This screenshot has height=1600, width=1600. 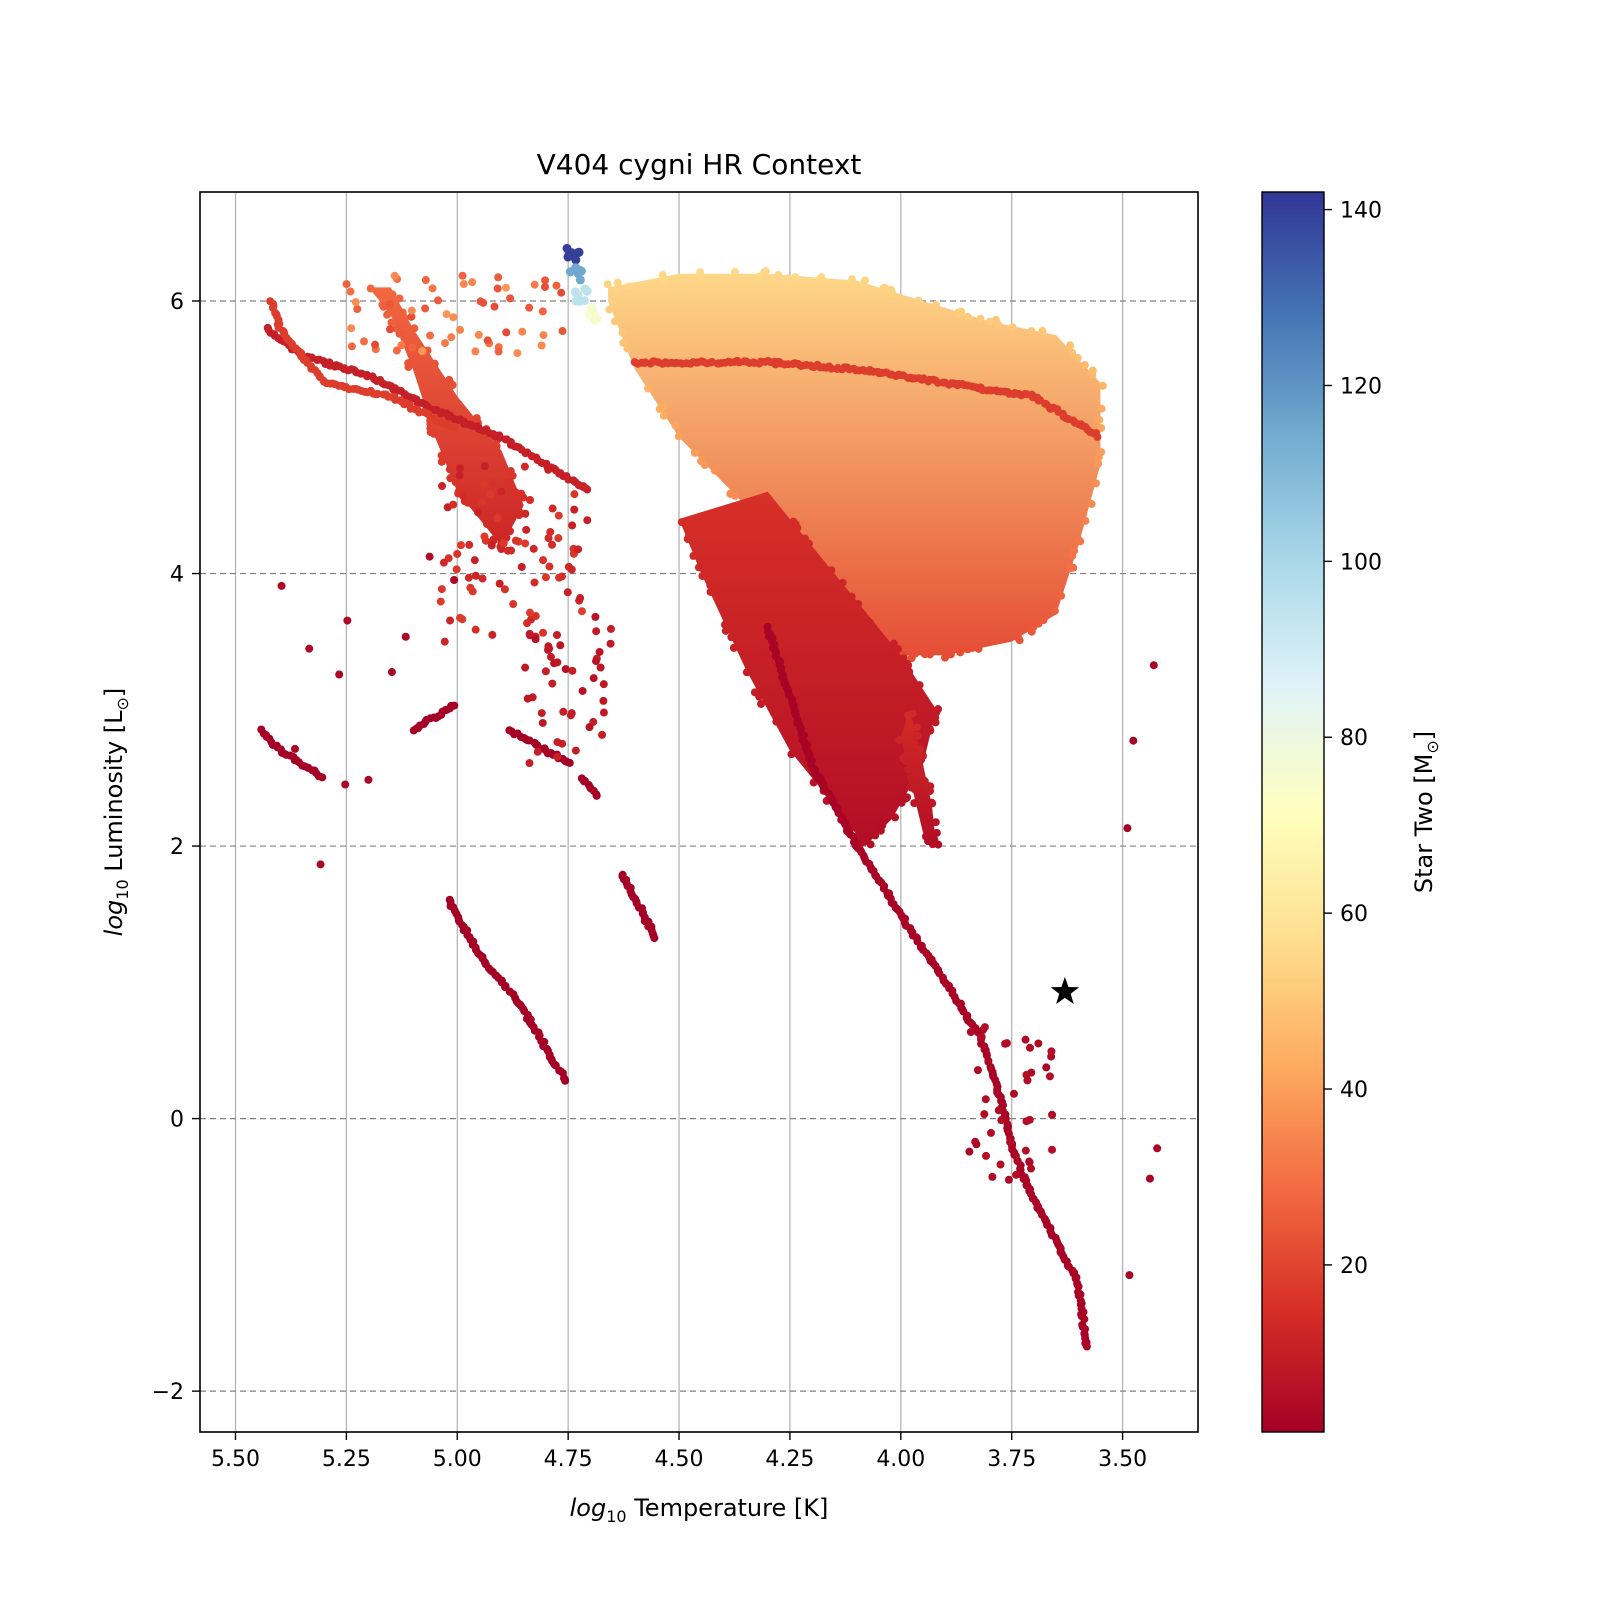 What do you see at coordinates (568, 690) in the screenshot?
I see `cluster-mid-scatter` at bounding box center [568, 690].